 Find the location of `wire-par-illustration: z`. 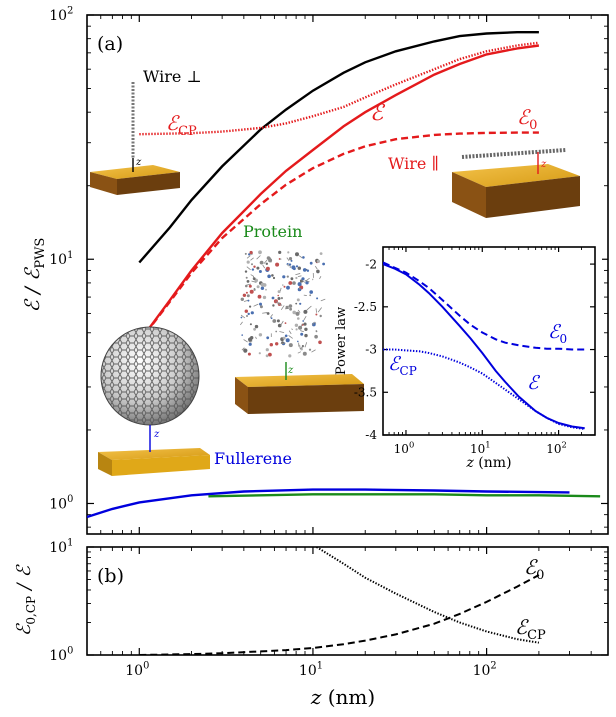

wire-par-illustration: z is located at coordinates (516, 184).